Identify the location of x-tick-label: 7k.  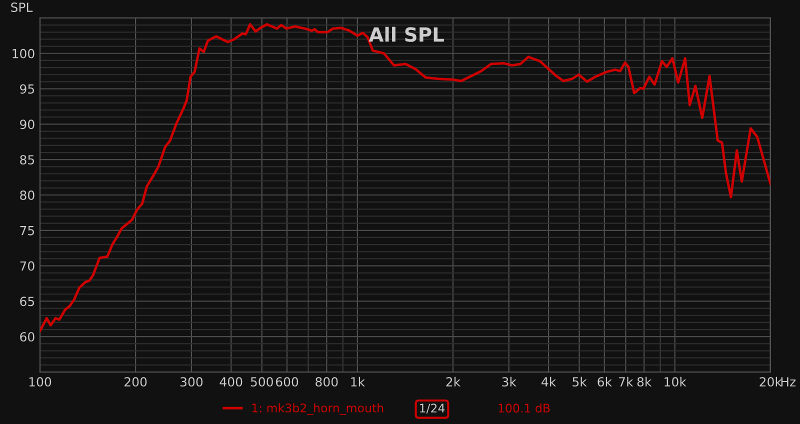
(626, 381).